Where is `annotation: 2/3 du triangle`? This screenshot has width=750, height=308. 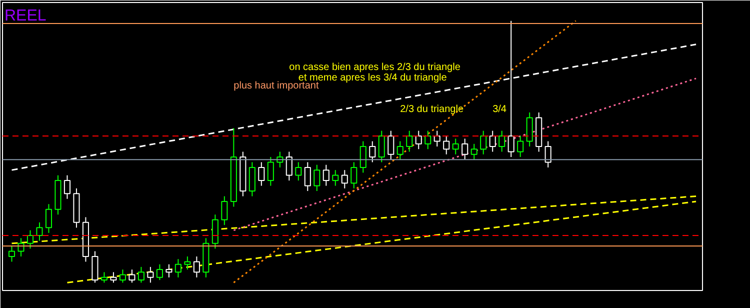 annotation: 2/3 du triangle is located at coordinates (432, 110).